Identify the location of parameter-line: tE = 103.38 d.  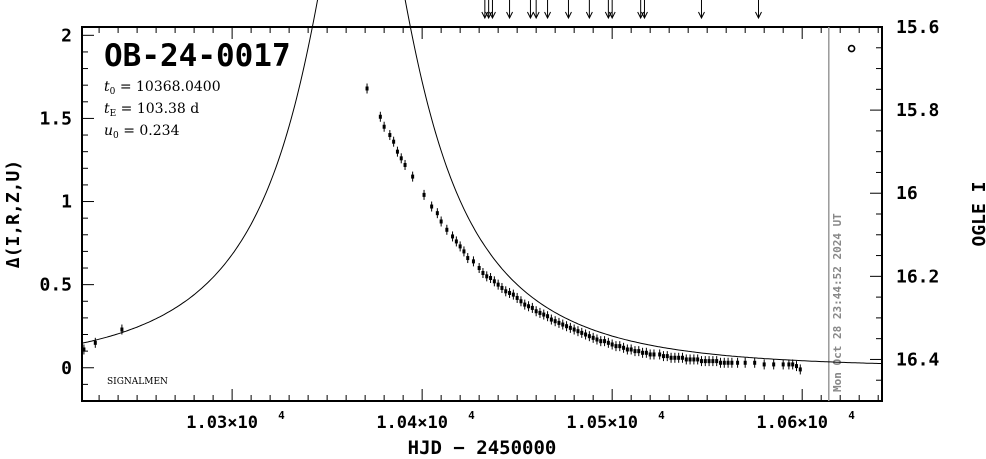
(151, 110).